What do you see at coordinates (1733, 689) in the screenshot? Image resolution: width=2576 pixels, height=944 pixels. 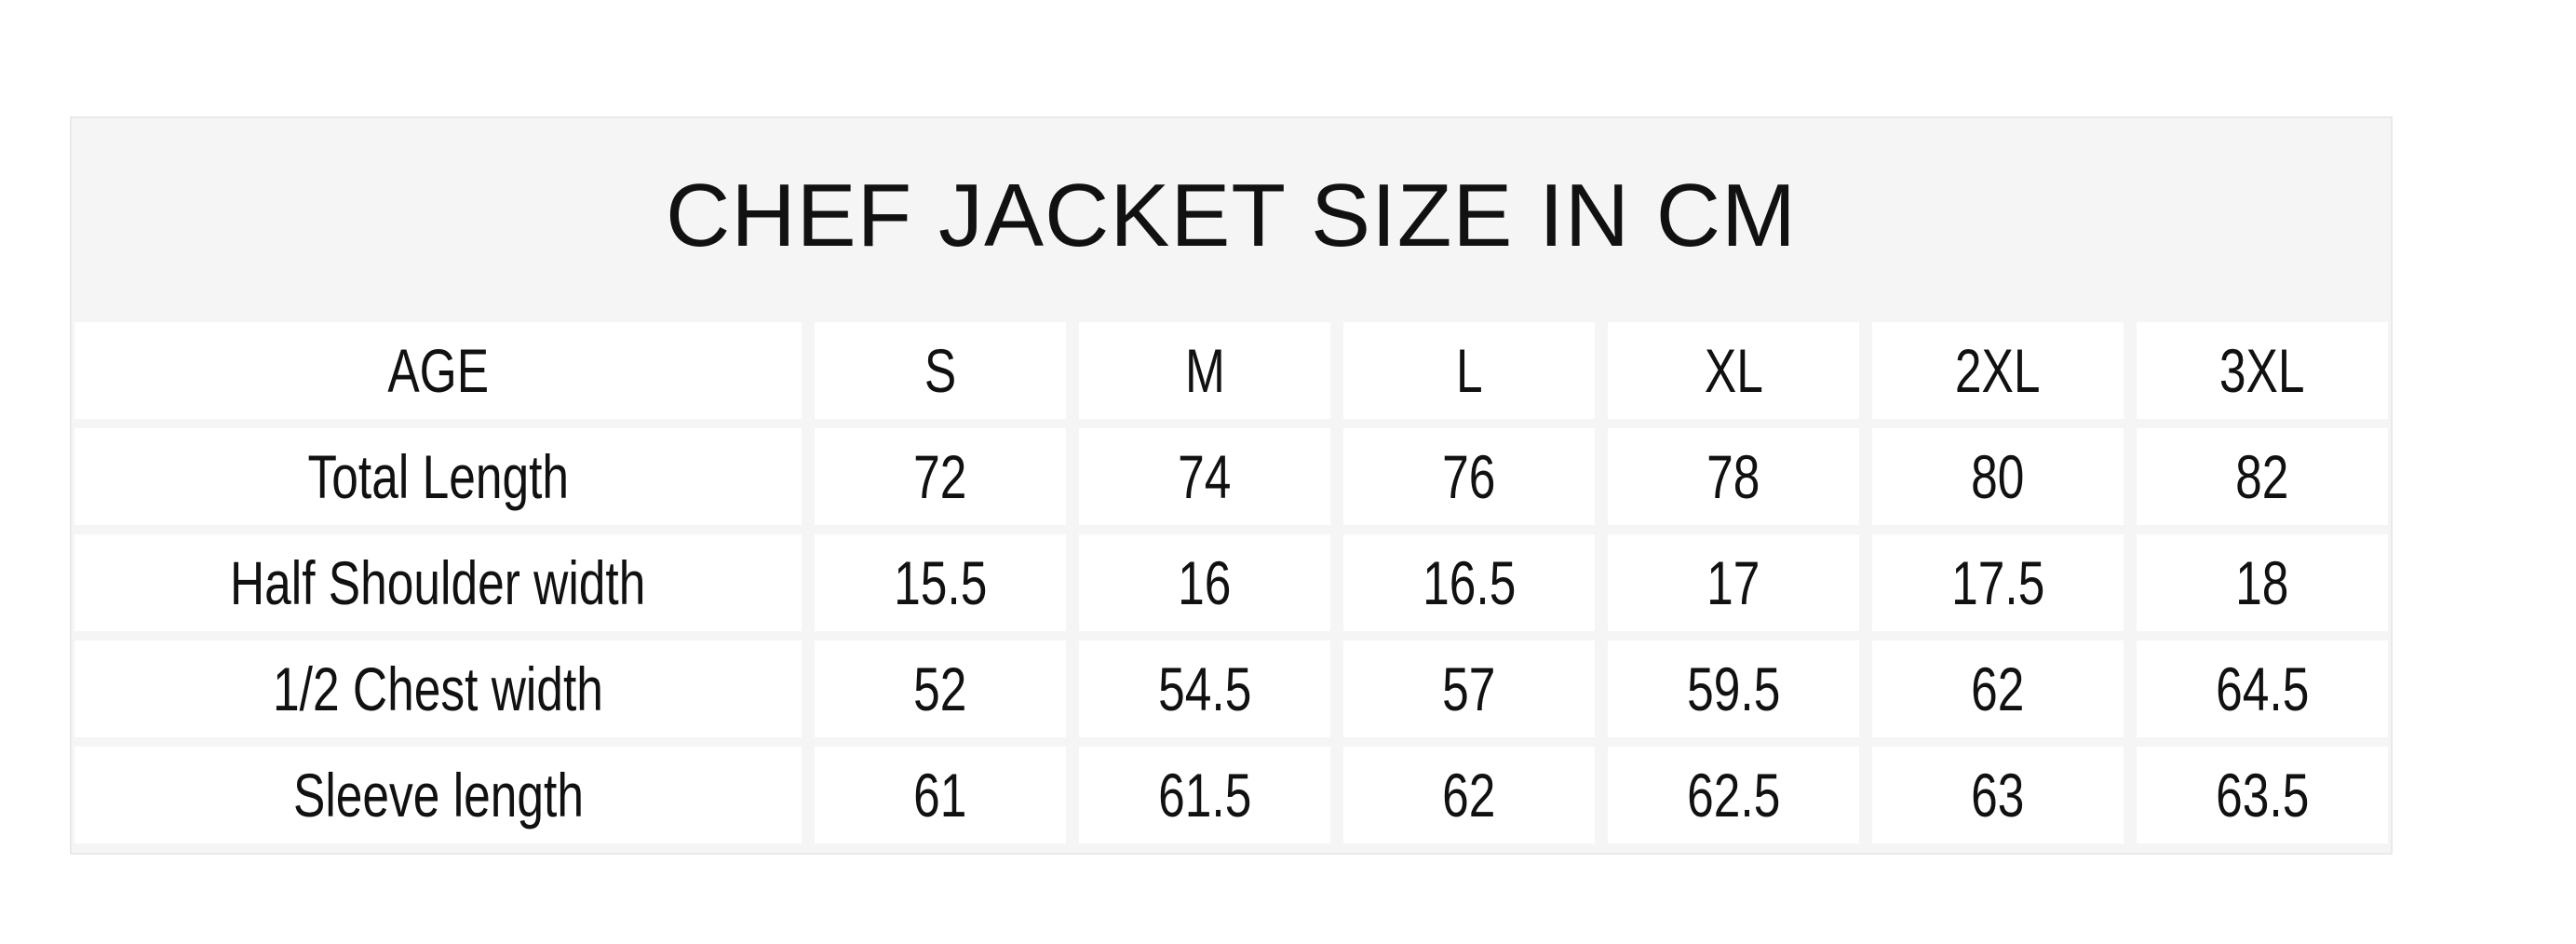 I see `value-cell: 59.5` at bounding box center [1733, 689].